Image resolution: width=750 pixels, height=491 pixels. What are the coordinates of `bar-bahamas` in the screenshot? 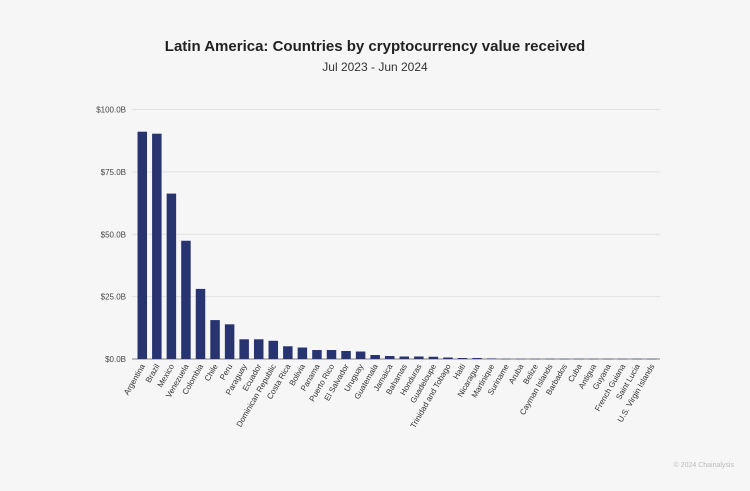 It's located at (404, 357).